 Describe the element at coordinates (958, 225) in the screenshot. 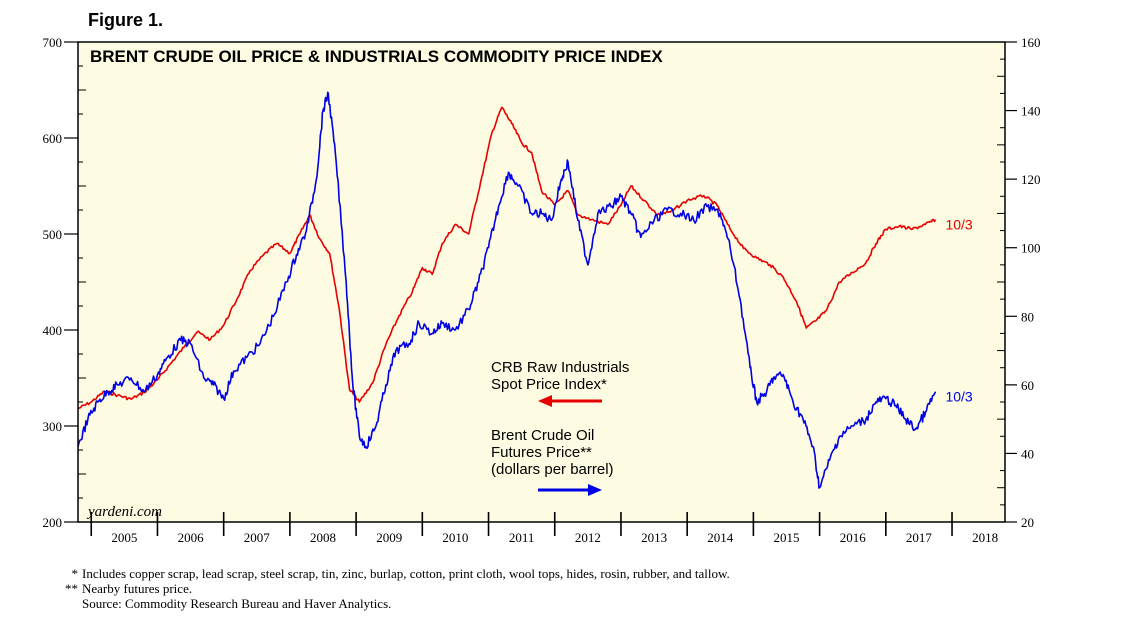

I see `crb-end-label: 10/3` at that location.